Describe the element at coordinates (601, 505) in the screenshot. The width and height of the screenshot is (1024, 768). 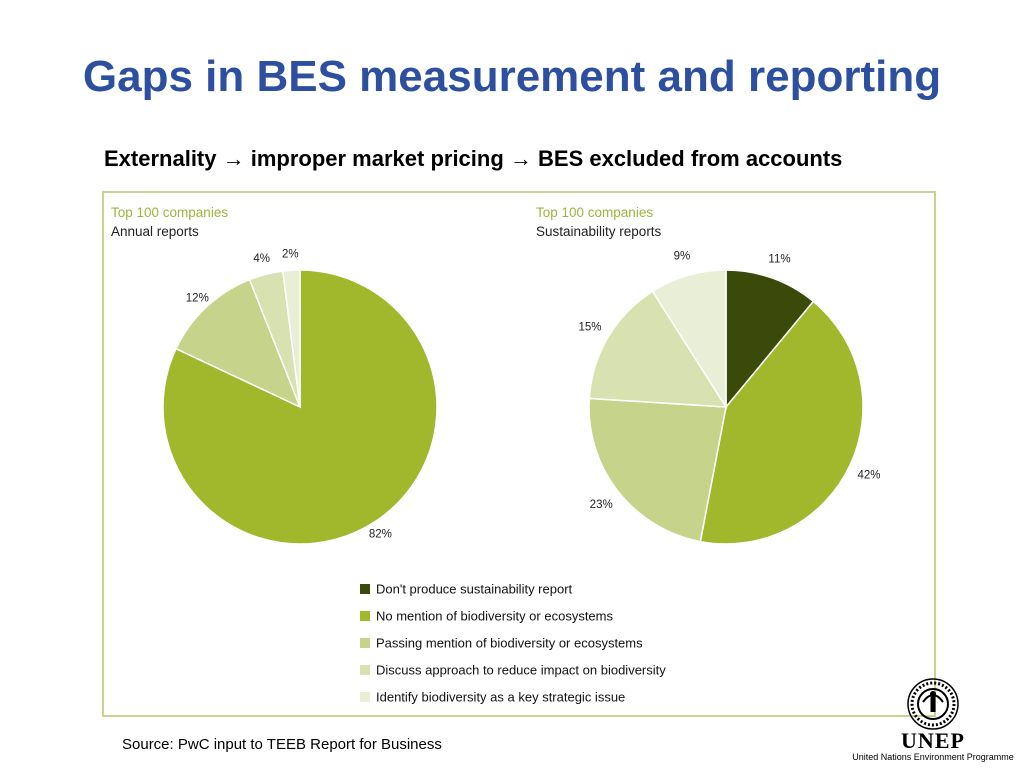
I see `chart-2-slice-3-label: 23%` at that location.